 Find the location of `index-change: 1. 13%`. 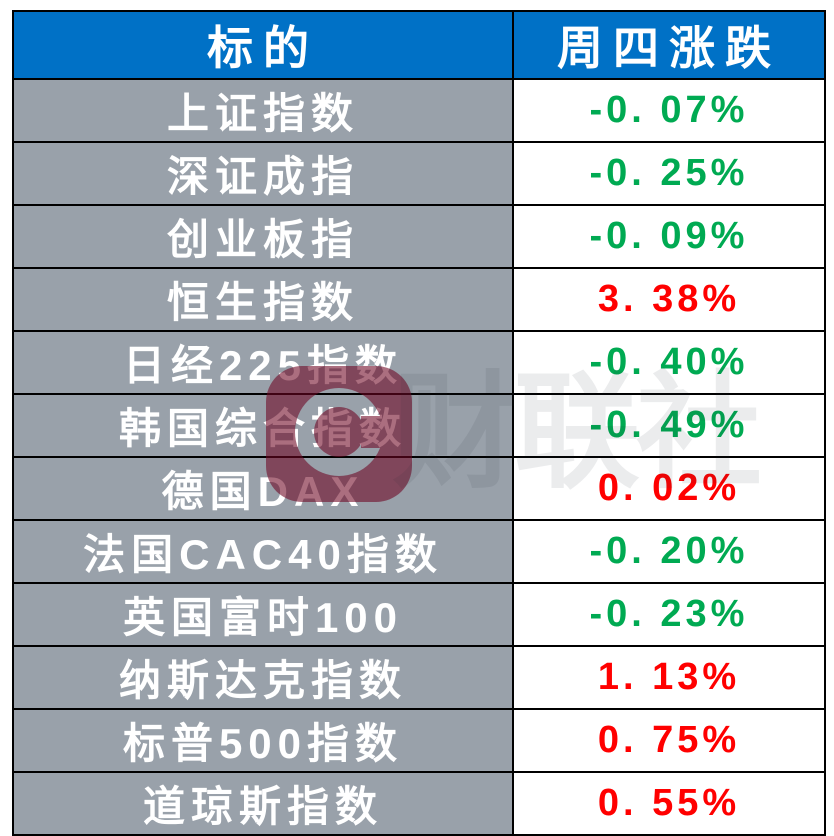

index-change: 1. 13% is located at coordinates (669, 677).